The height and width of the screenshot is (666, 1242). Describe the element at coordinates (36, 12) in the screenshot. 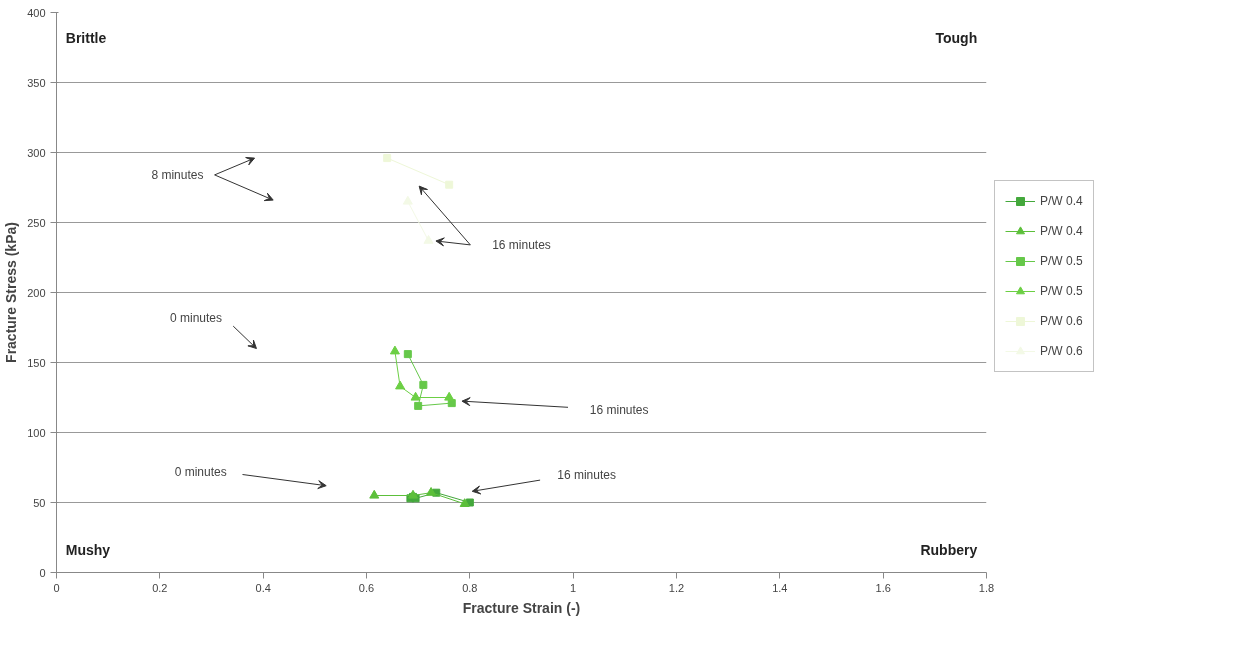

I see `y-tick-label: 400` at that location.